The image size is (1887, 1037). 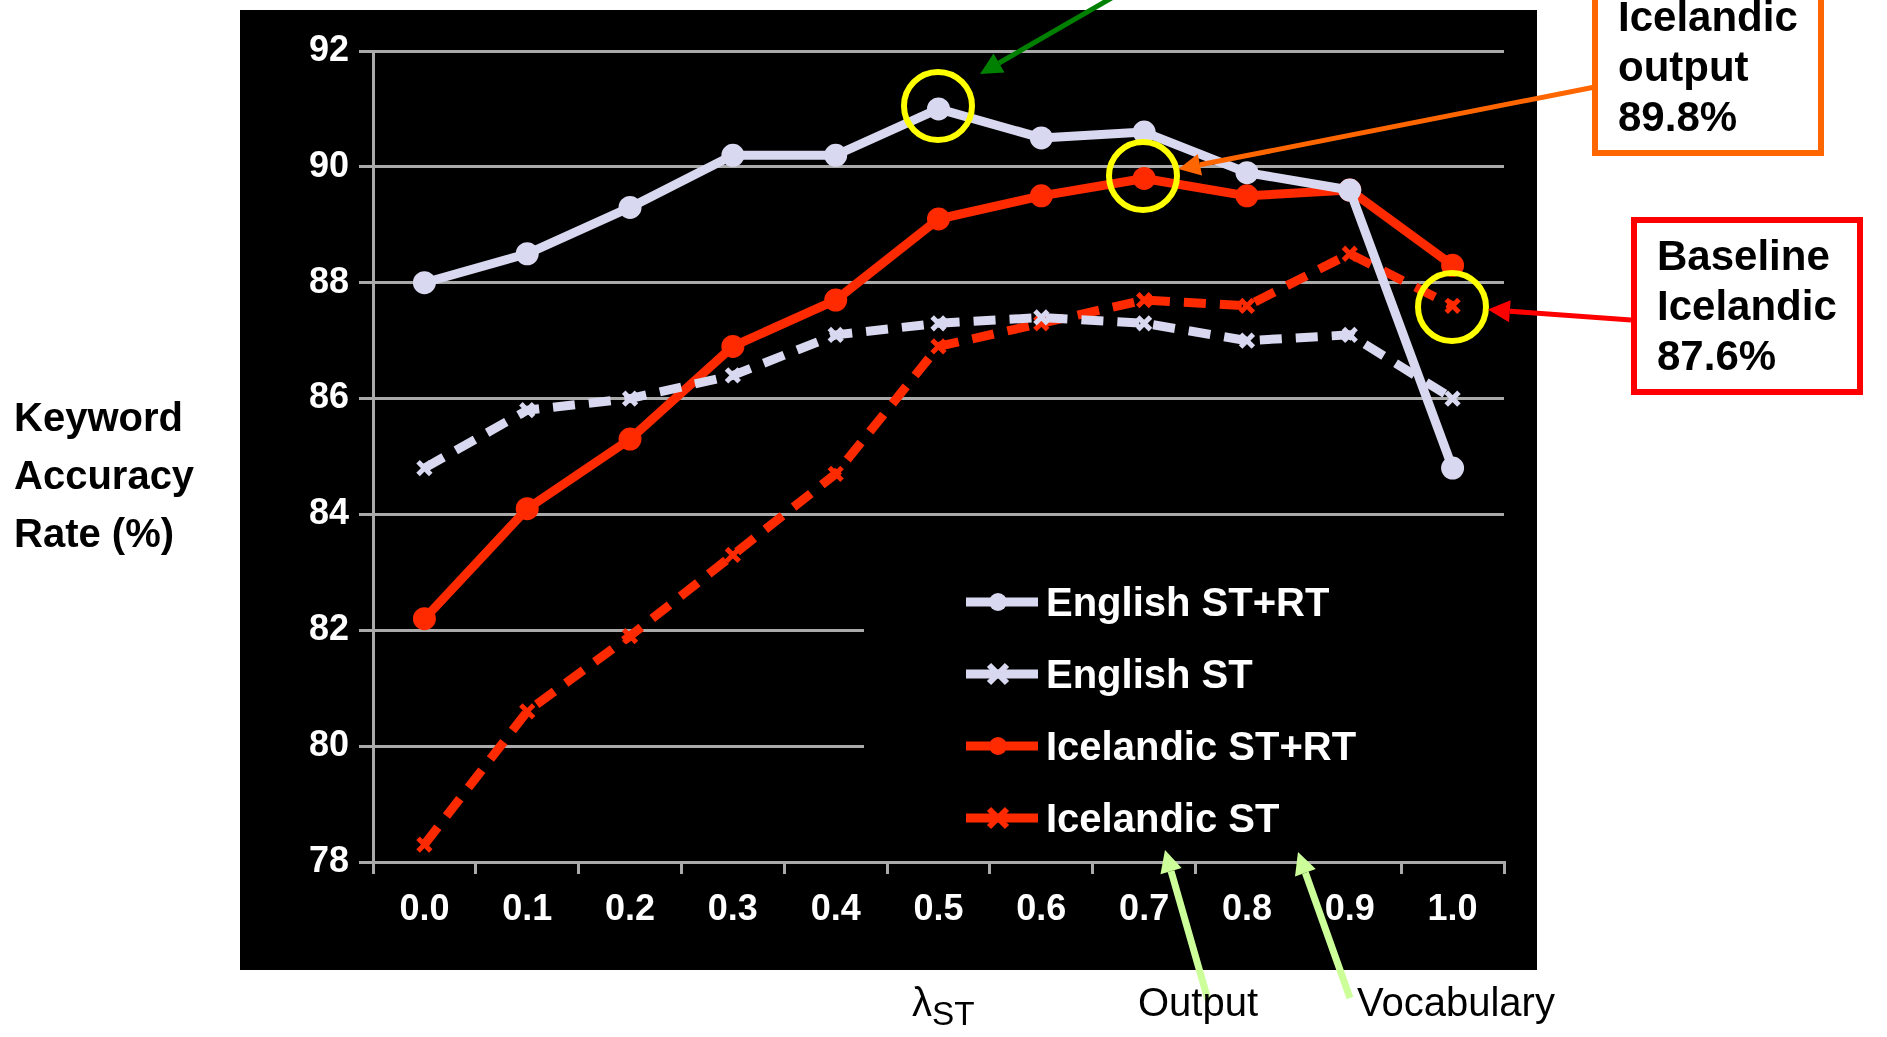 I want to click on legend-label: English ST, so click(x=1149, y=674).